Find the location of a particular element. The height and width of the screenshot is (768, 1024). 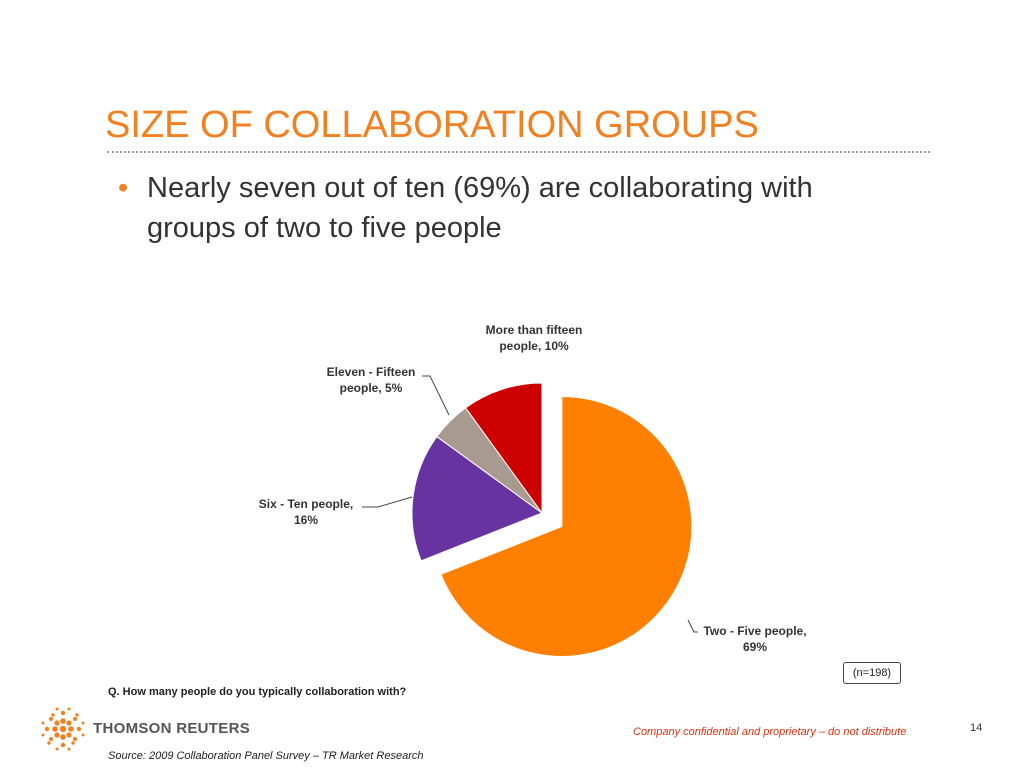

logo-mark-icon is located at coordinates (63, 729).